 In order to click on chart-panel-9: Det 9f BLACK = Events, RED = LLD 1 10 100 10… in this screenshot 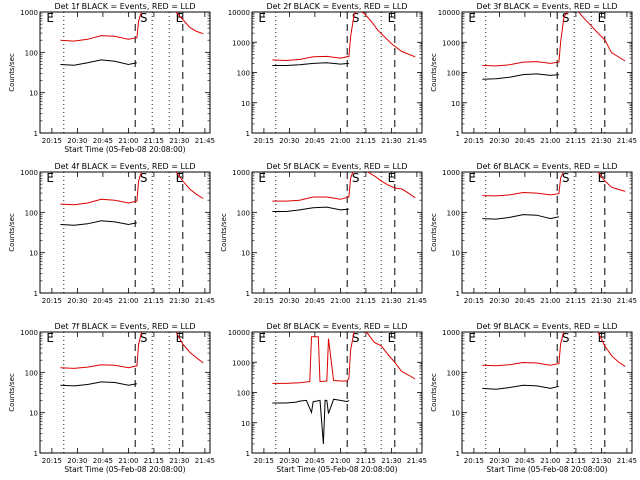, I will do `click(533, 398)`.